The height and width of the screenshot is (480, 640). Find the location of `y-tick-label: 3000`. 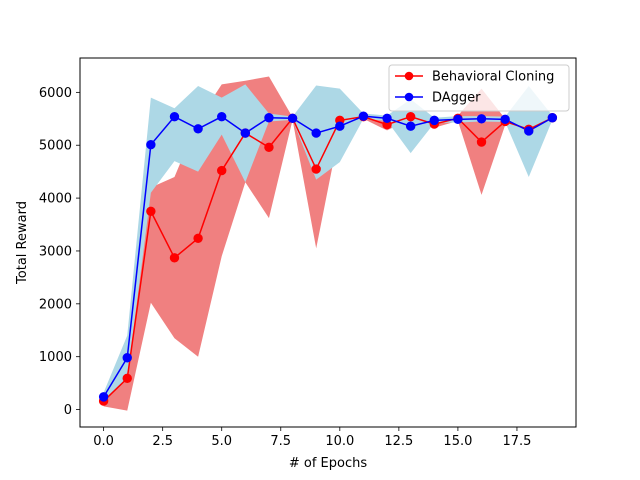

y-tick-label: 3000 is located at coordinates (55, 251).